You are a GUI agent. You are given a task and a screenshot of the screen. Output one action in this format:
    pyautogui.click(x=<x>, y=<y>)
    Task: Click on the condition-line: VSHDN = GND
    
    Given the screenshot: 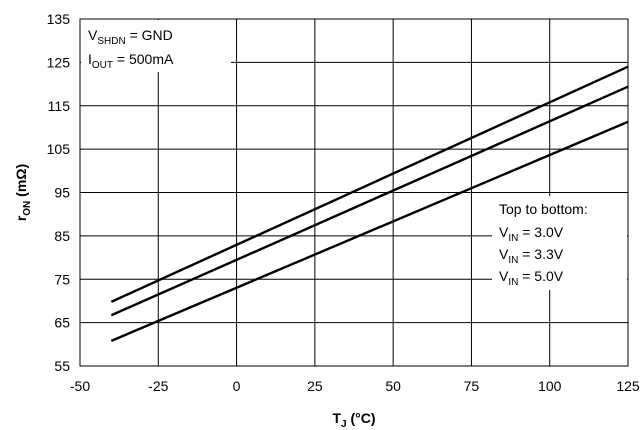 What is the action you would take?
    pyautogui.click(x=130, y=37)
    